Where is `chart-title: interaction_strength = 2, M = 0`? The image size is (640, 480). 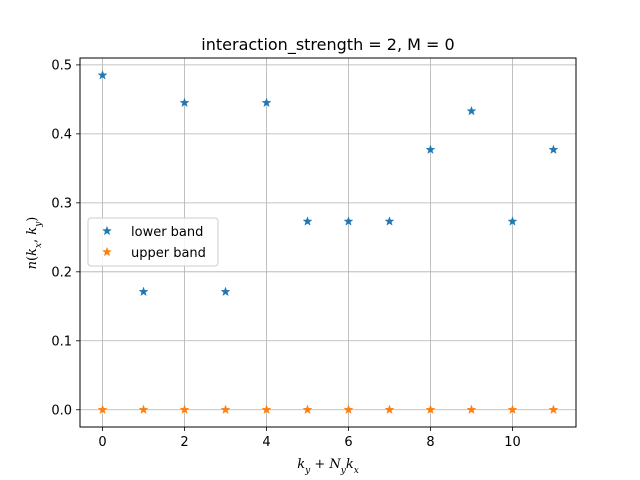 chart-title: interaction_strength = 2, M = 0 is located at coordinates (327, 45).